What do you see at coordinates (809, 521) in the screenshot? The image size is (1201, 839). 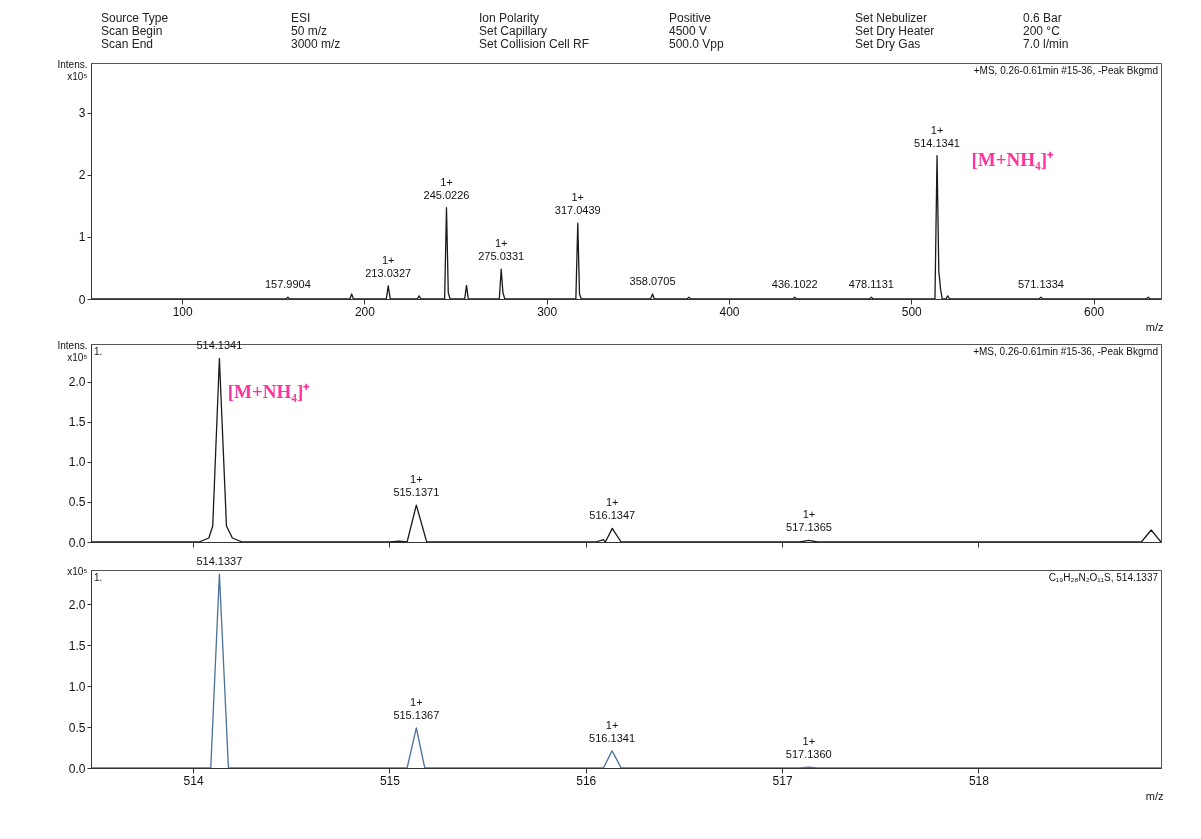 I see `annotation: 1+ 517.1365` at bounding box center [809, 521].